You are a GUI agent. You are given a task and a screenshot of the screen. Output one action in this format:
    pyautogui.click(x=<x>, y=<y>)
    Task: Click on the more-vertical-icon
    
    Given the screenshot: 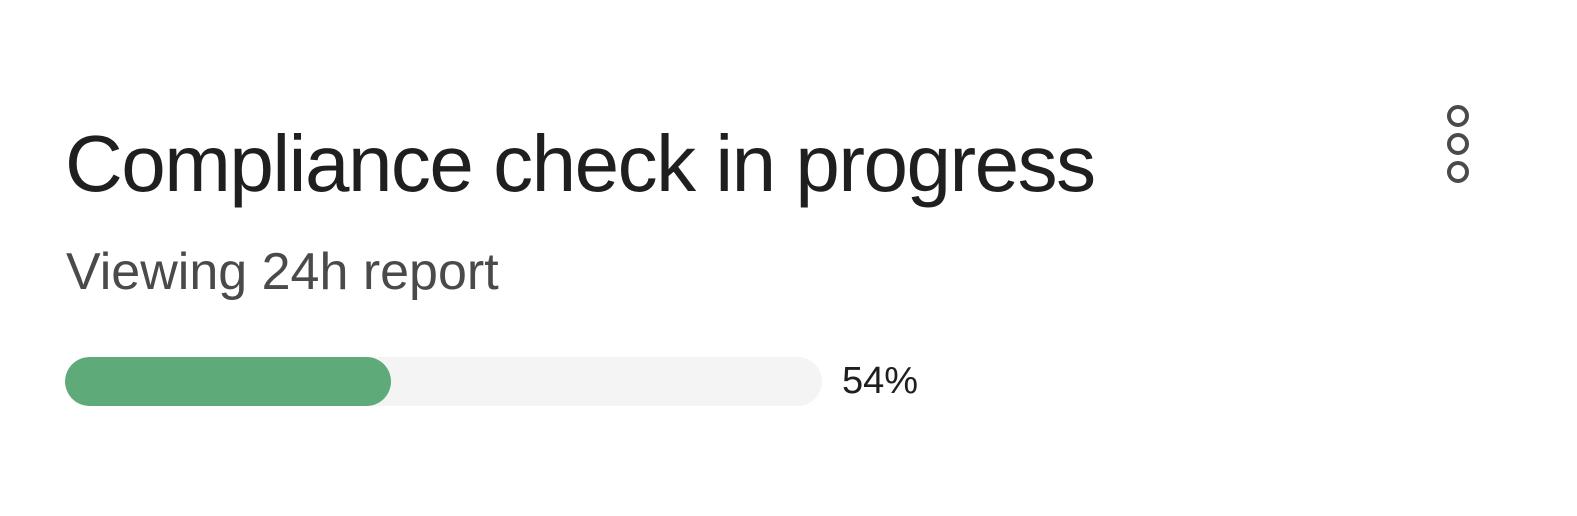 What is the action you would take?
    pyautogui.click(x=1458, y=144)
    